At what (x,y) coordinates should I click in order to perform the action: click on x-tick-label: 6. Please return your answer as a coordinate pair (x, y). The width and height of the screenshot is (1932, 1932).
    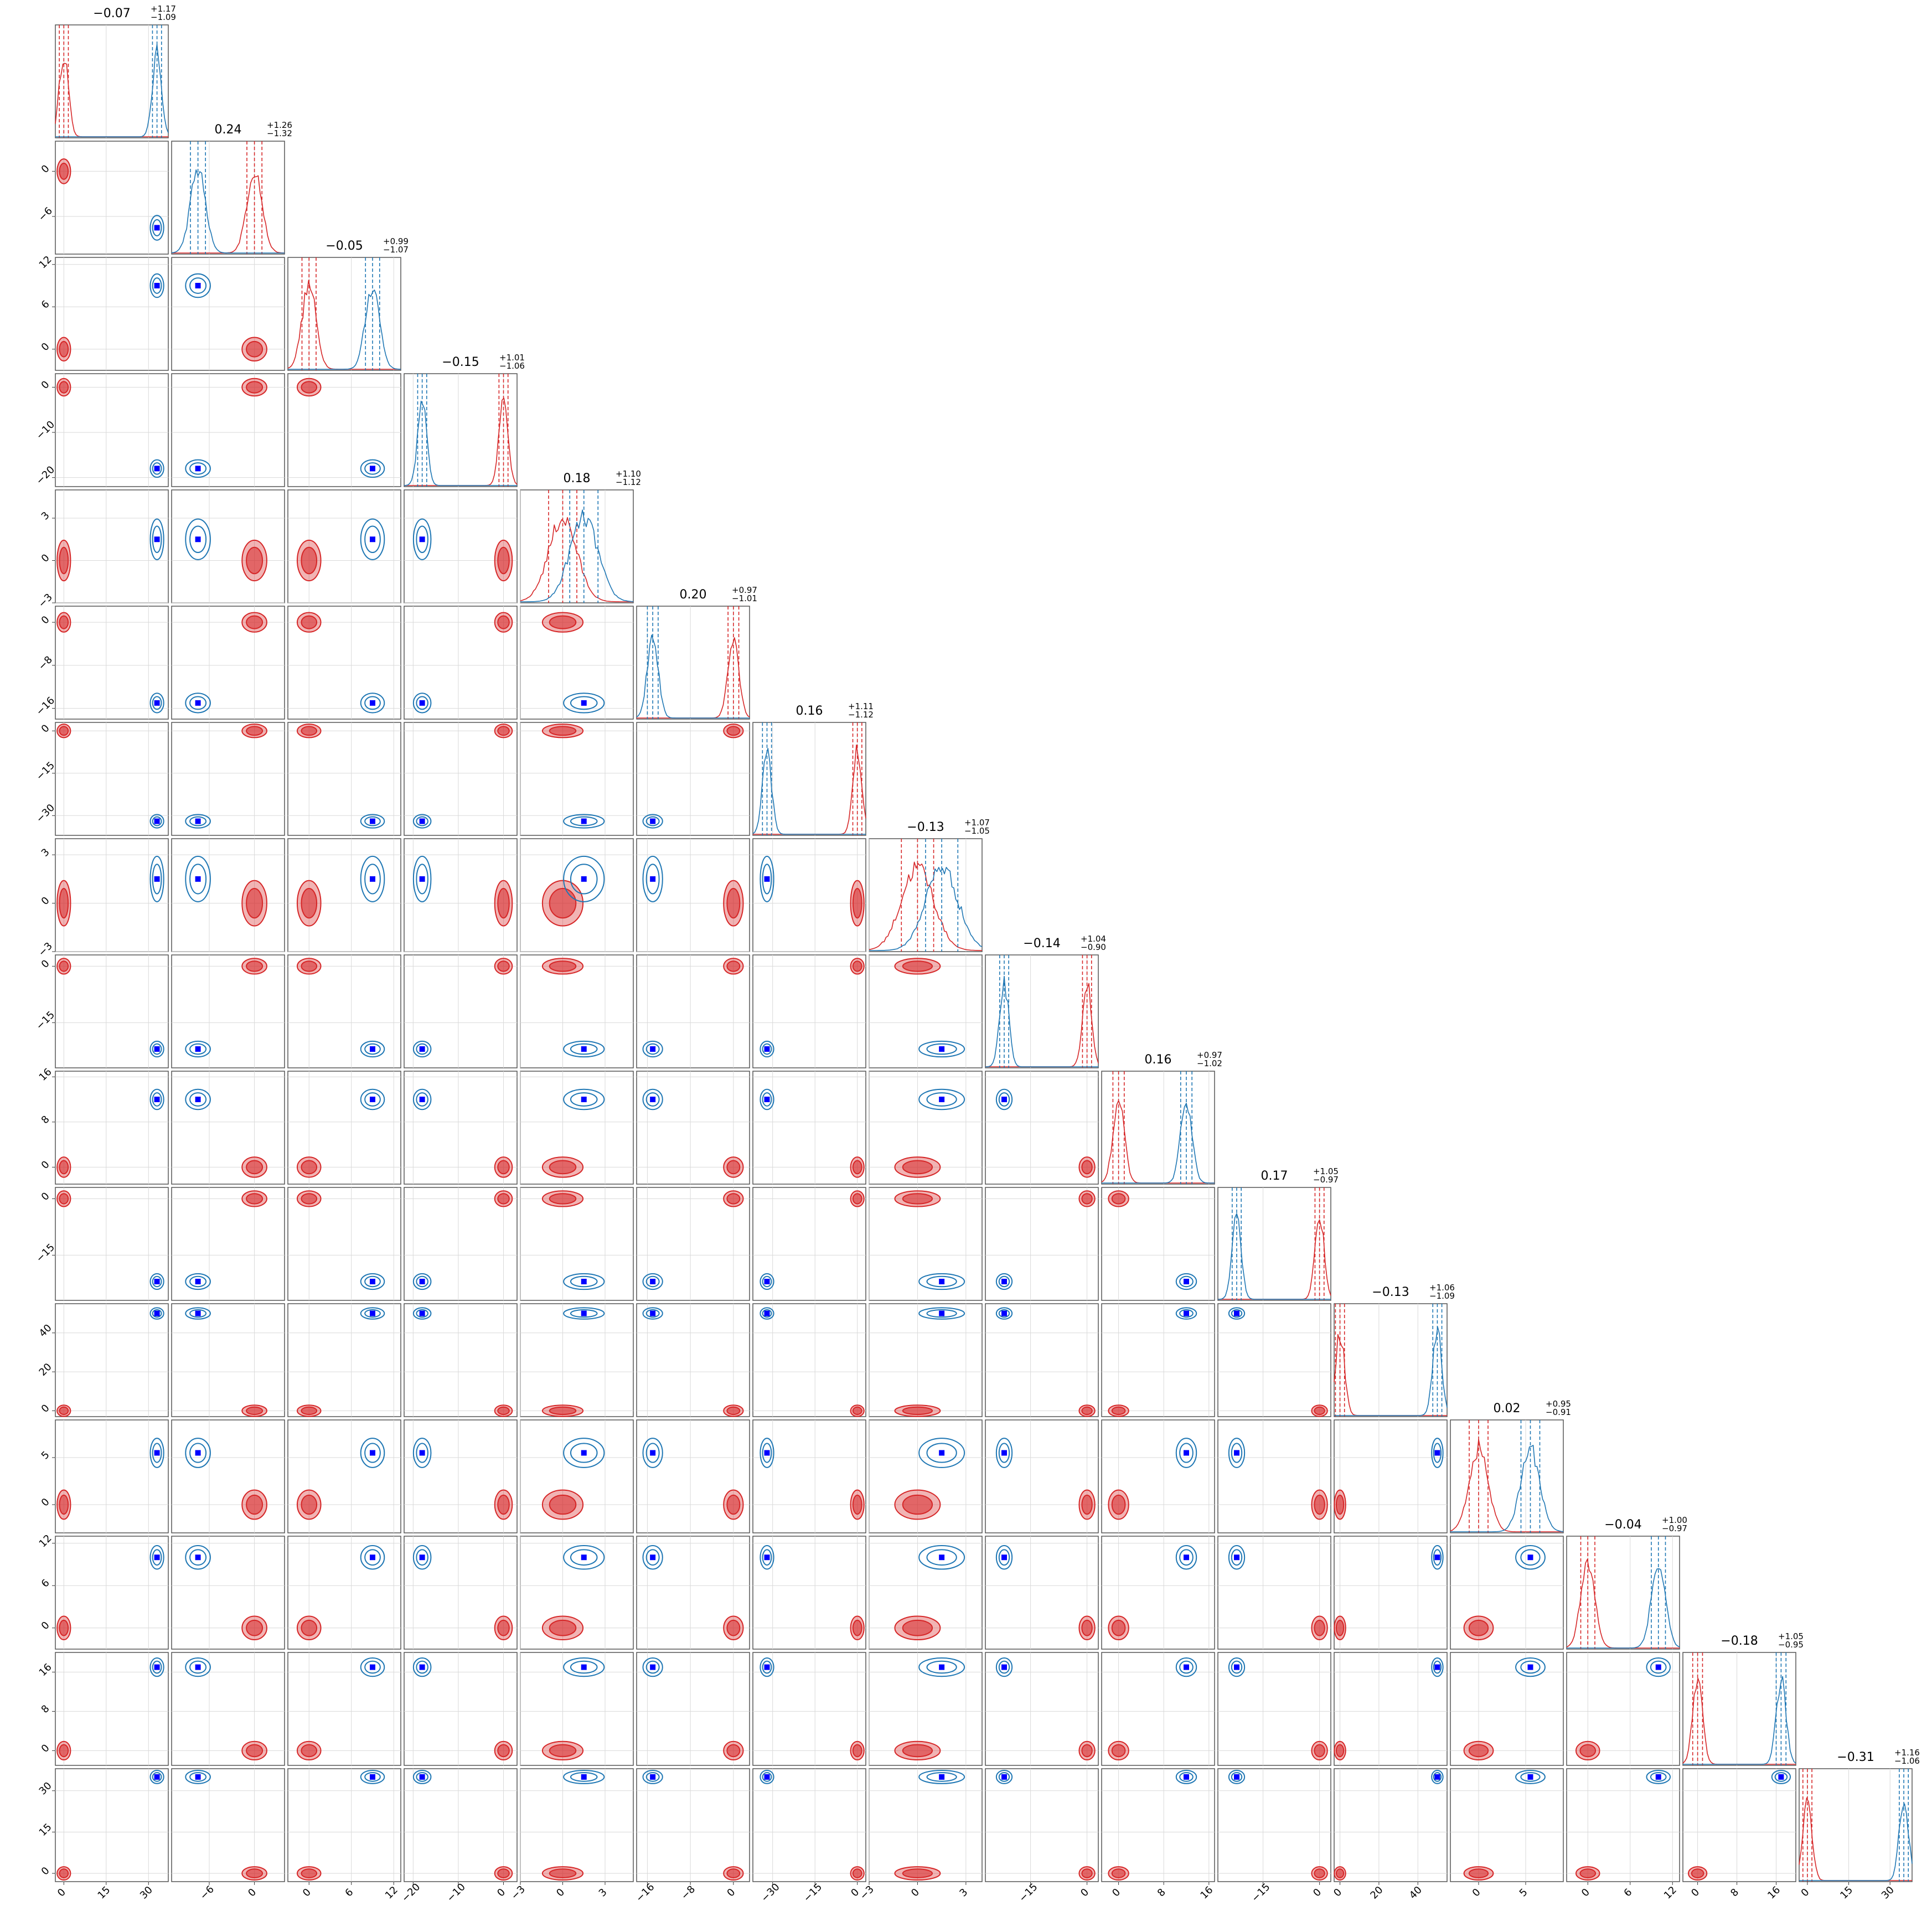
    Looking at the image, I should click on (1627, 1893).